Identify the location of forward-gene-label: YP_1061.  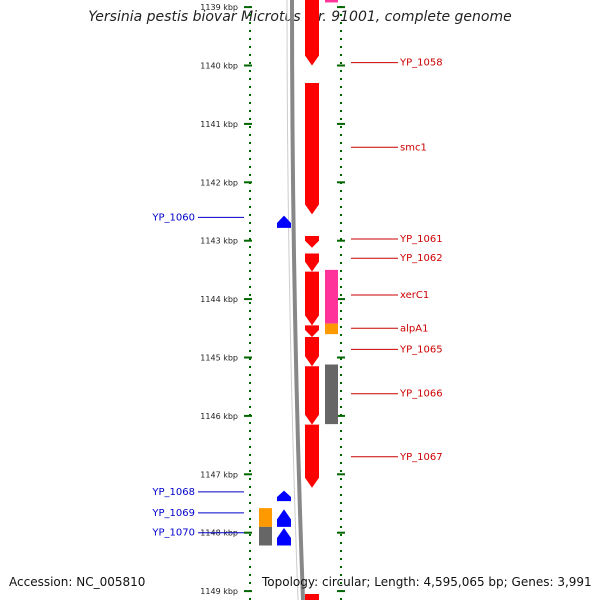
(421, 239).